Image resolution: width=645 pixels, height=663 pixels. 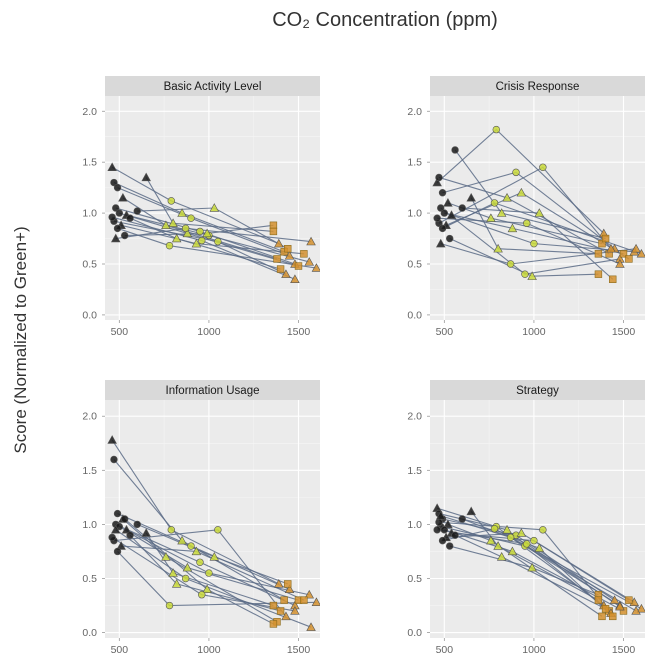 I want to click on y-tick-label: 0.5, so click(x=89, y=265).